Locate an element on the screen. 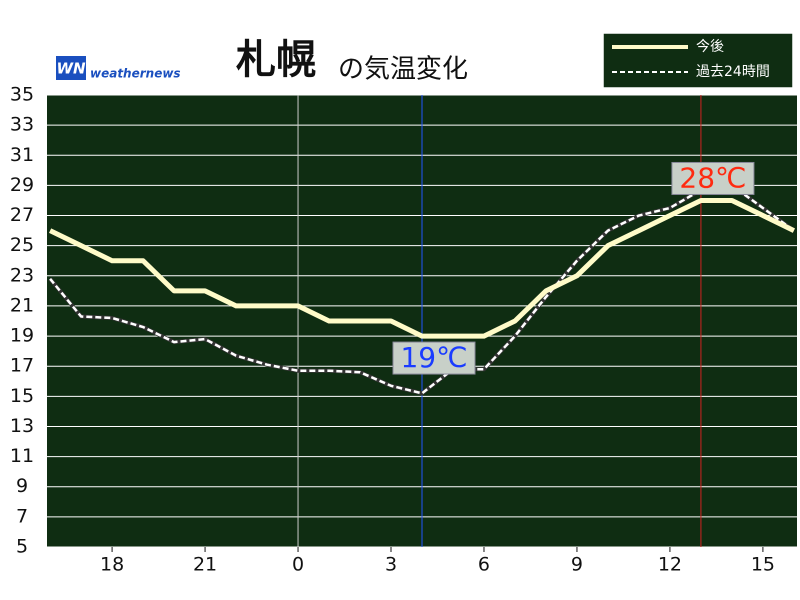  chart-subtitle: の気温変化 is located at coordinates (403, 70).